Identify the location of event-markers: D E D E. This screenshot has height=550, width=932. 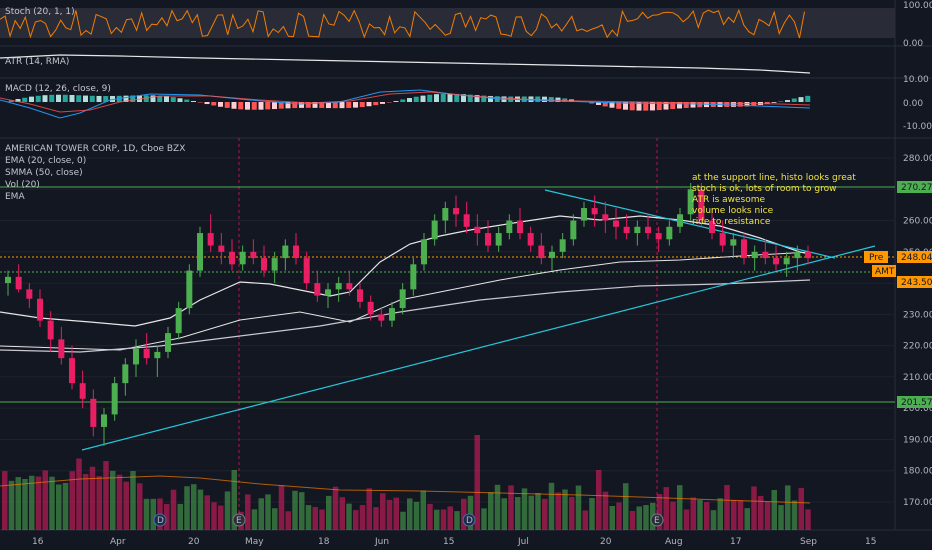
(408, 520).